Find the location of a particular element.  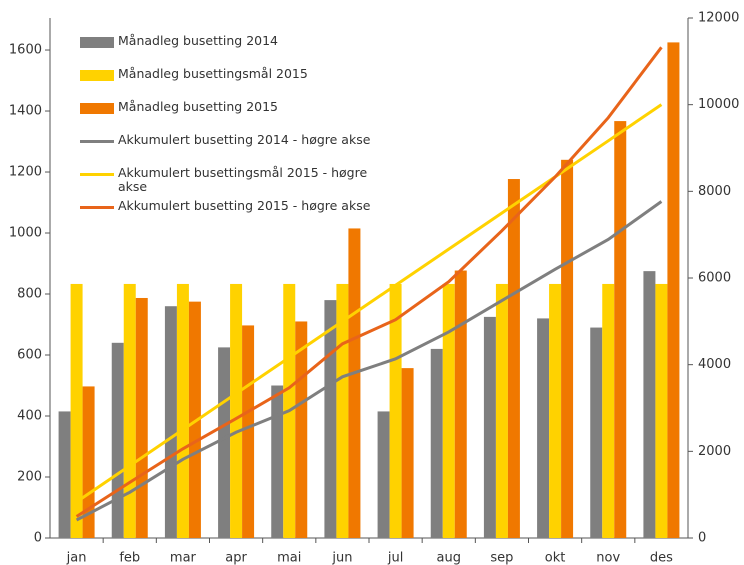

x-tick-label: okt is located at coordinates (555, 558).